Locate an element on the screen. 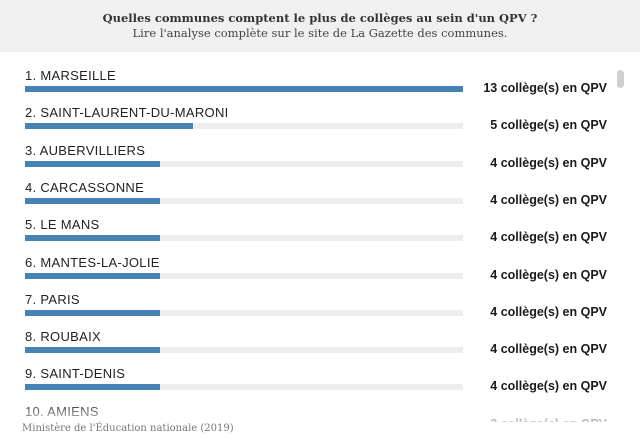 This screenshot has height=448, width=640. category-label: 7. PARIS is located at coordinates (52, 299).